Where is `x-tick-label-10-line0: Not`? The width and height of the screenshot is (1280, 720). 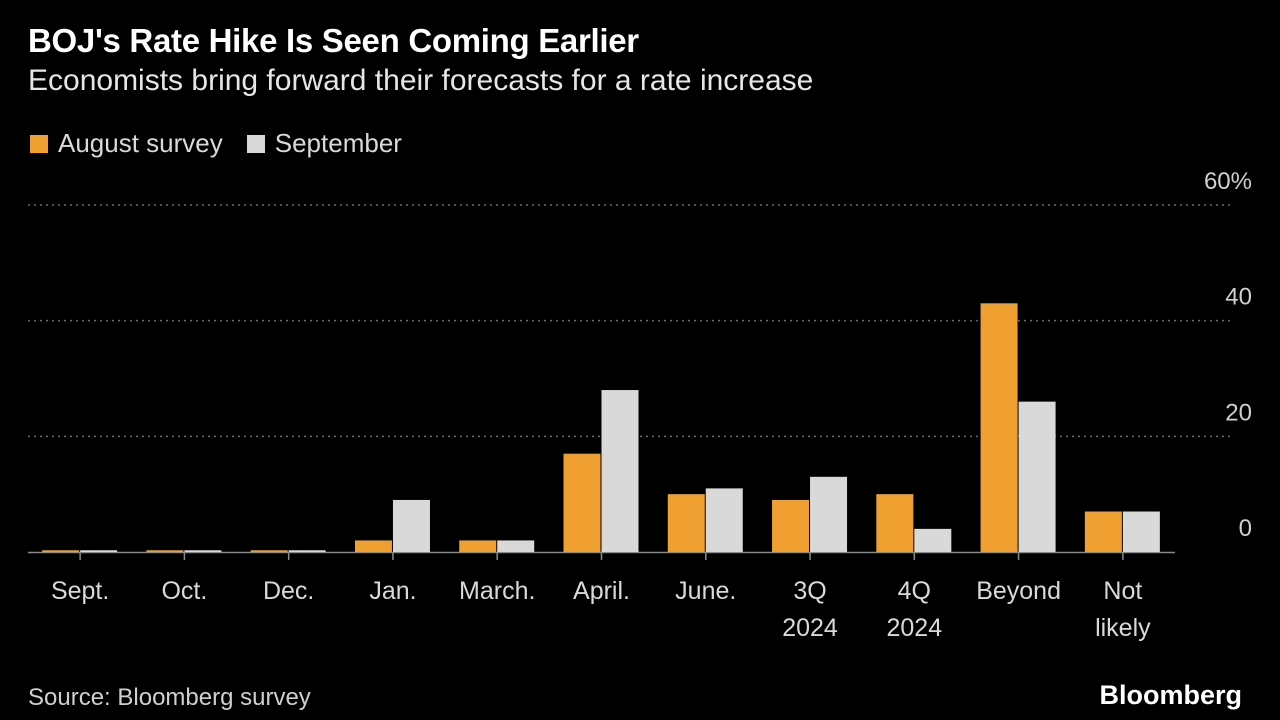
x-tick-label-10-line0: Not is located at coordinates (1122, 591).